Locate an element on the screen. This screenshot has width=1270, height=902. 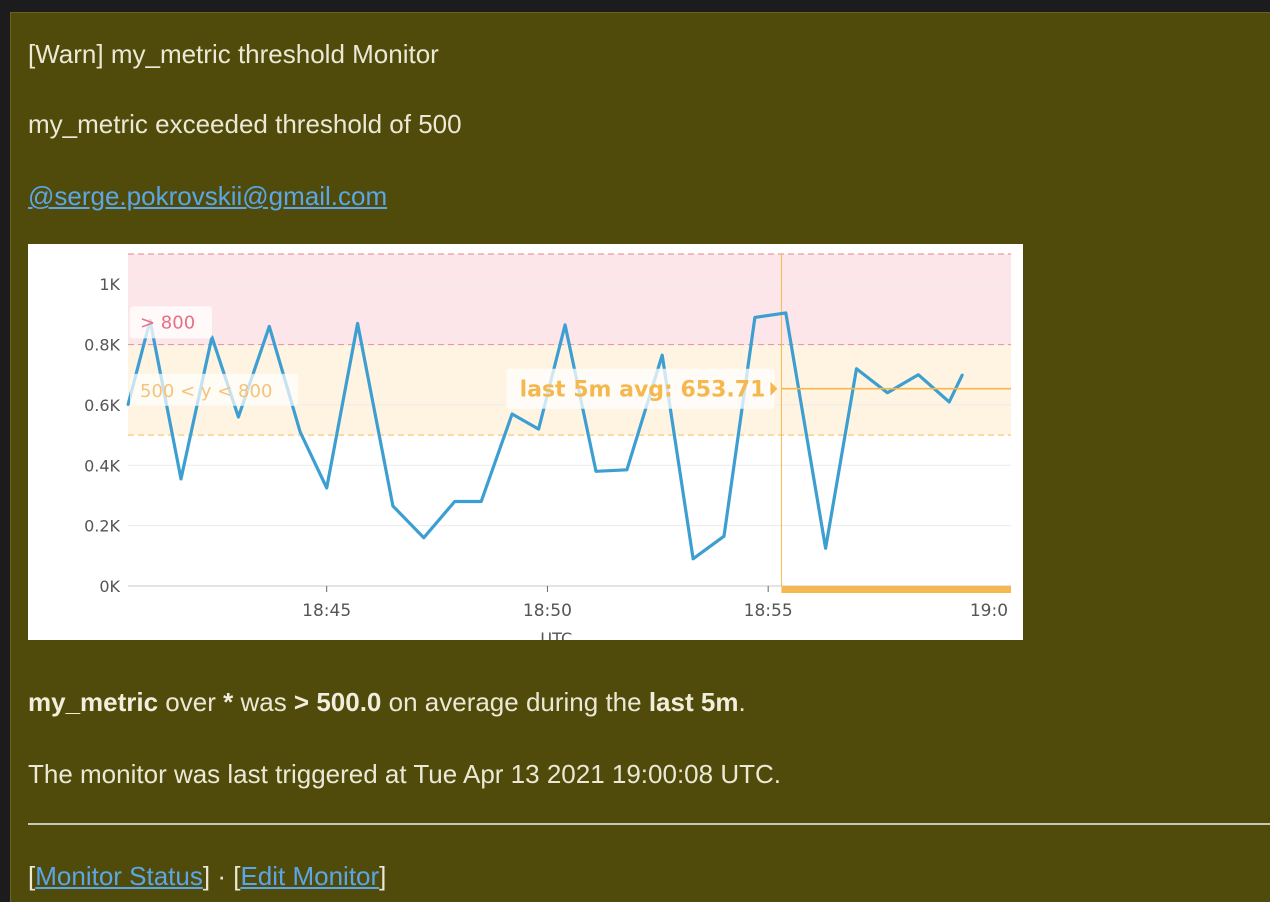
x-tick-label-1: 18:50 is located at coordinates (547, 611).